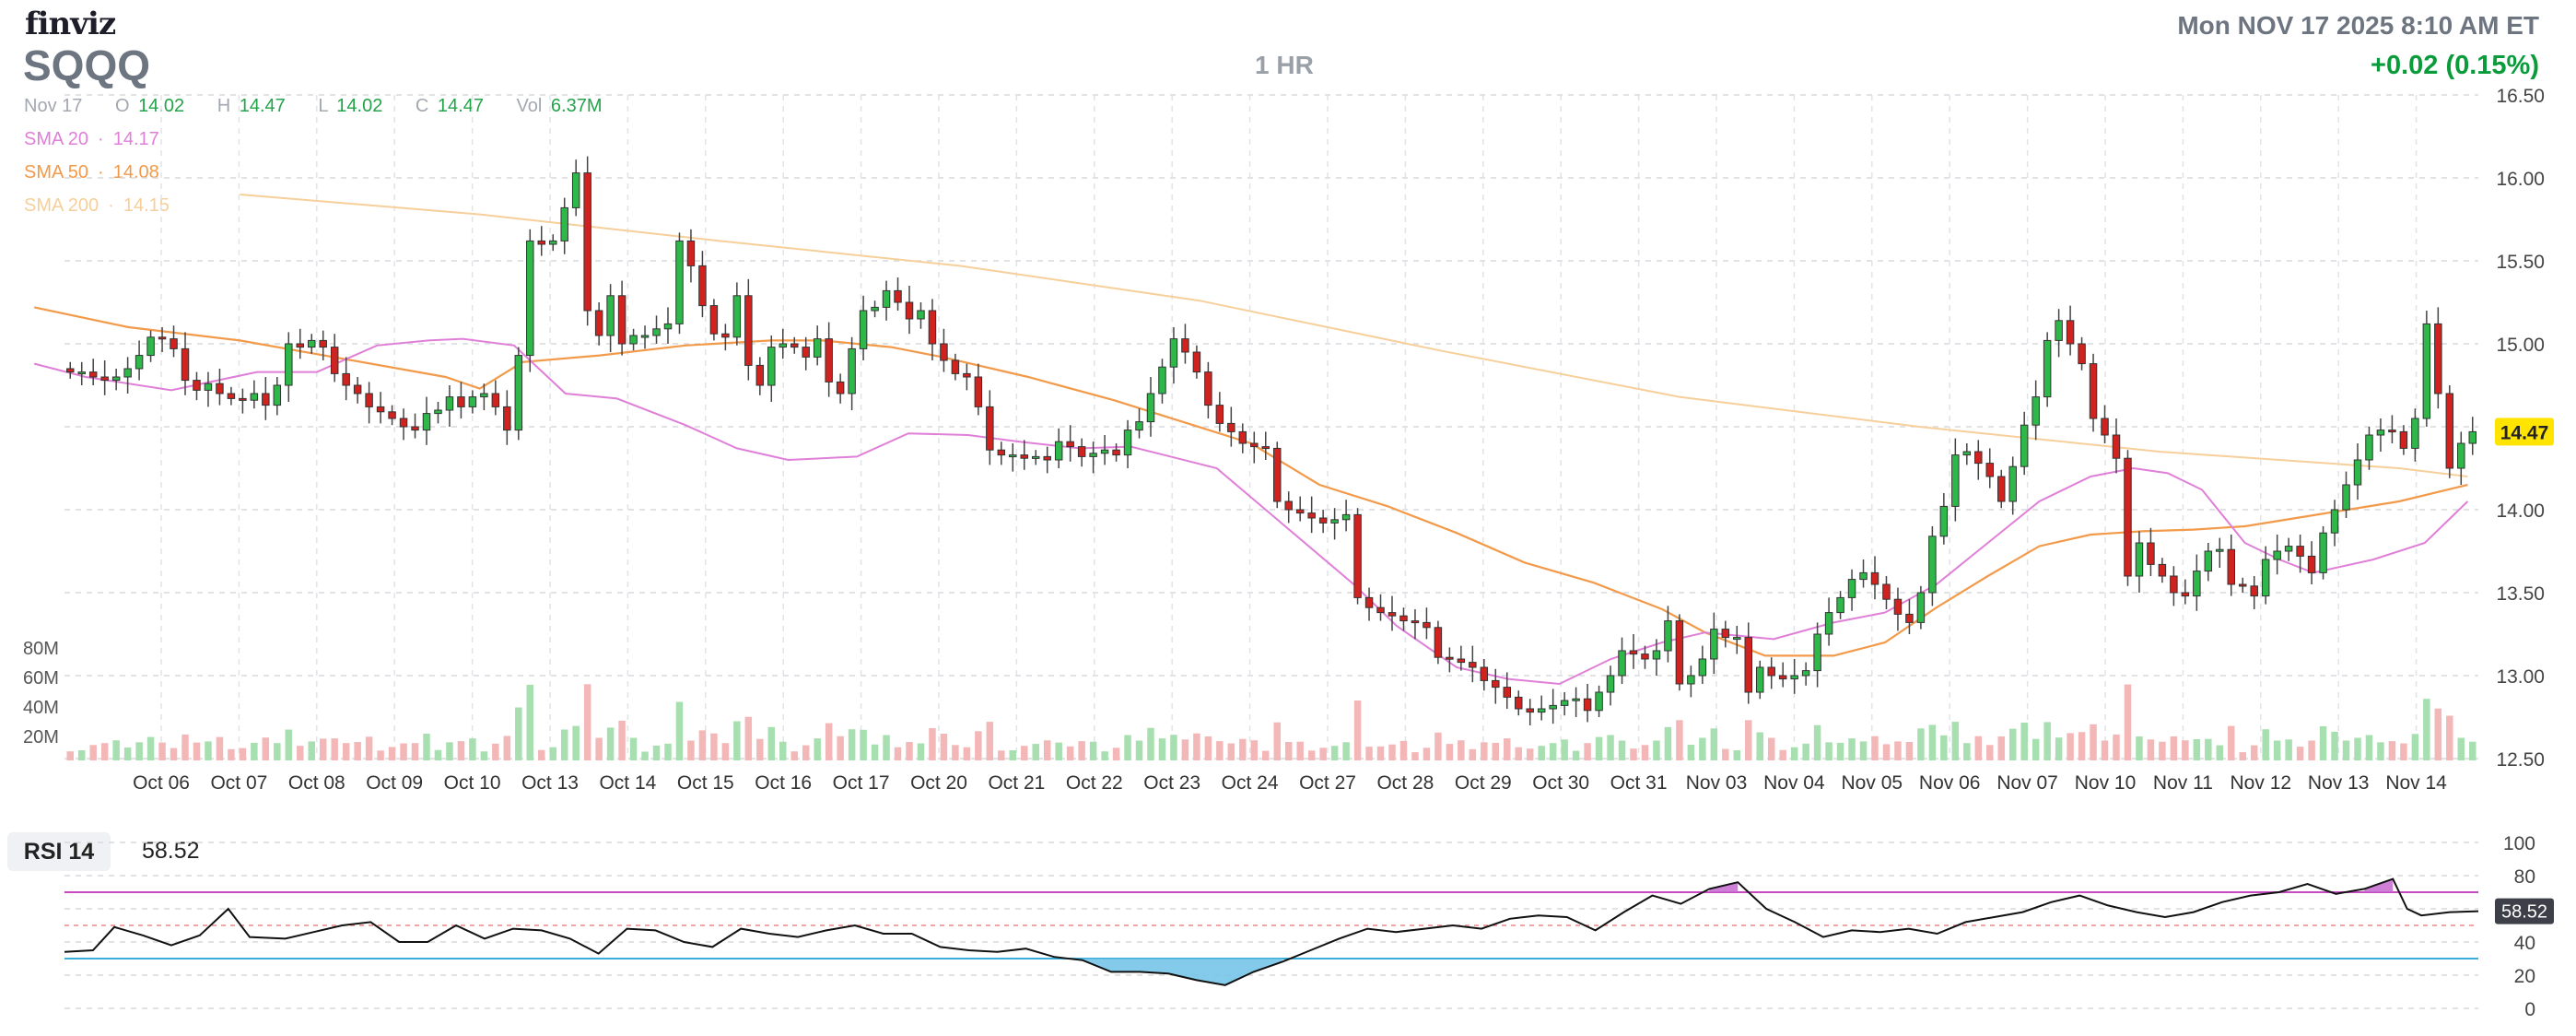 The image size is (2576, 1036). Describe the element at coordinates (2519, 843) in the screenshot. I see `rsi-tick-label: 100` at that location.